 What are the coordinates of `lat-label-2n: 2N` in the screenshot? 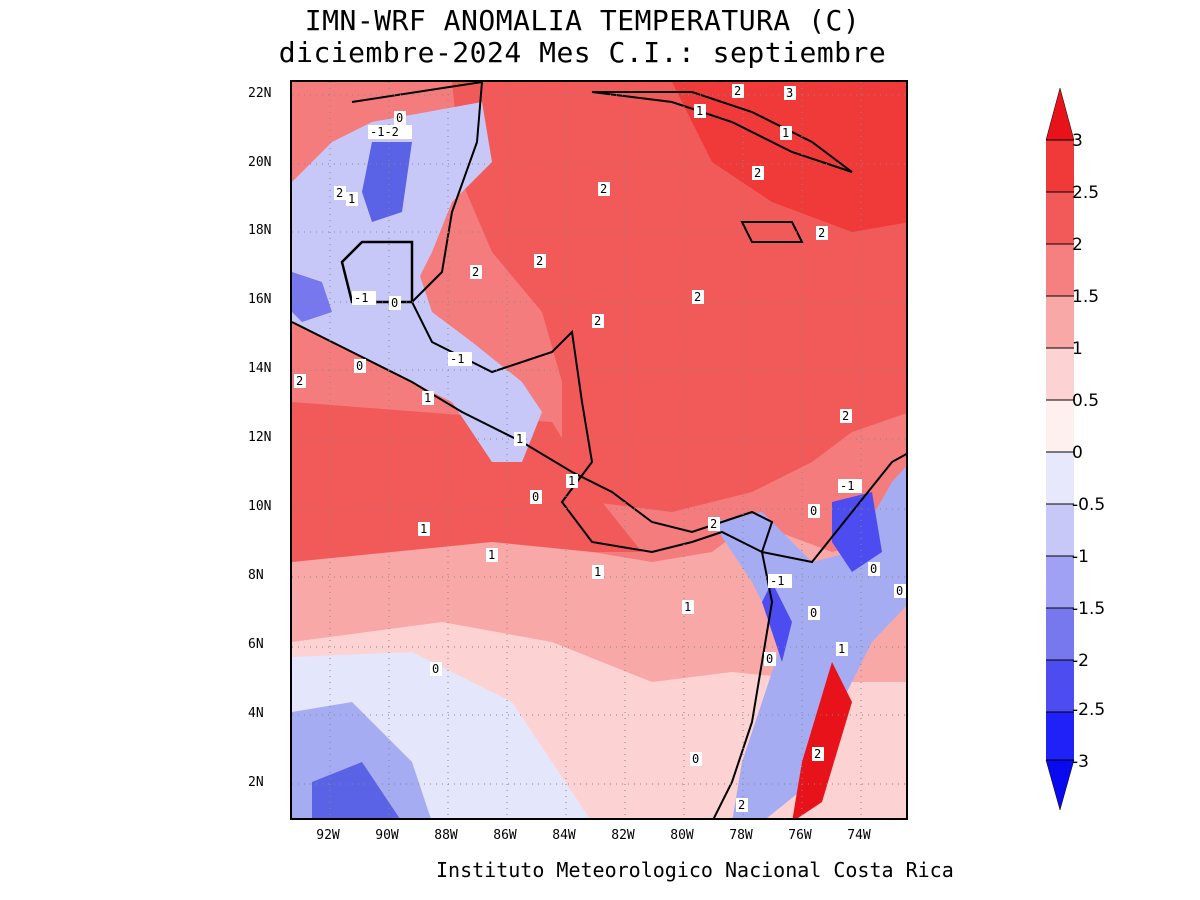 It's located at (256, 782).